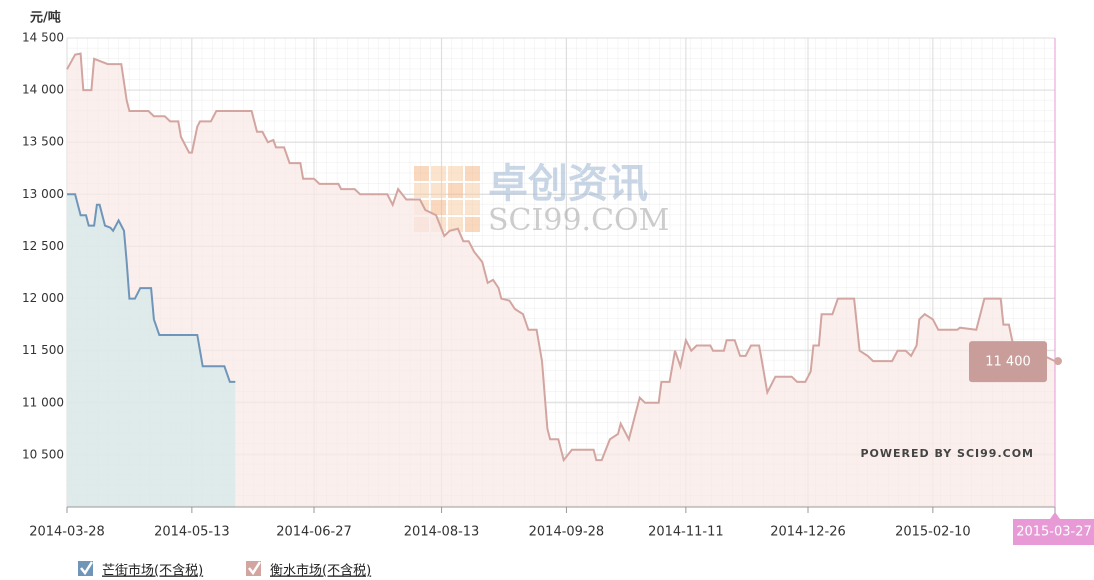  Describe the element at coordinates (43, 402) in the screenshot. I see `y-tick-label: 11 000` at that location.